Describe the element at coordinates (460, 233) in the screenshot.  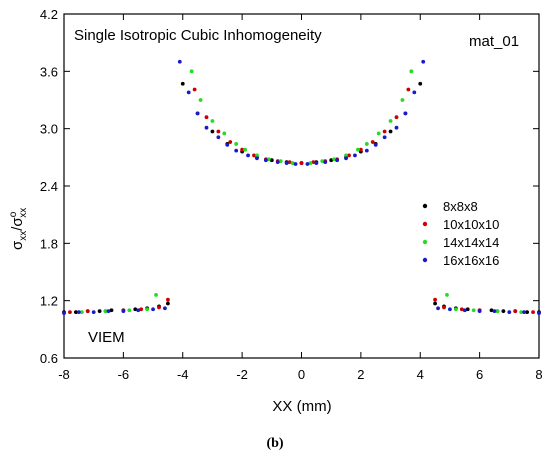
I see `legend: 8x8x8 10x10x10 14x14x14 16x16x16` at that location.